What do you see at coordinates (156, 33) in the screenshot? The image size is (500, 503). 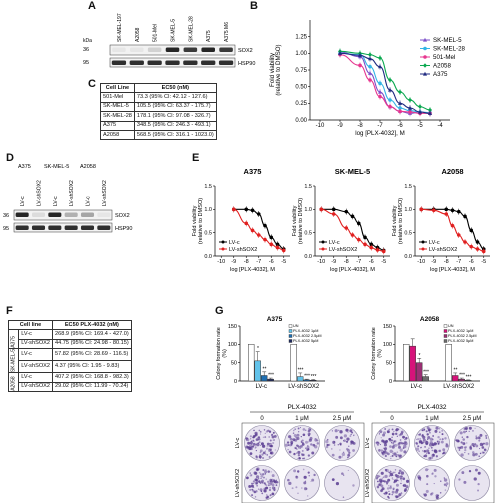 I see `lane-label: 501-Mel` at bounding box center [156, 33].